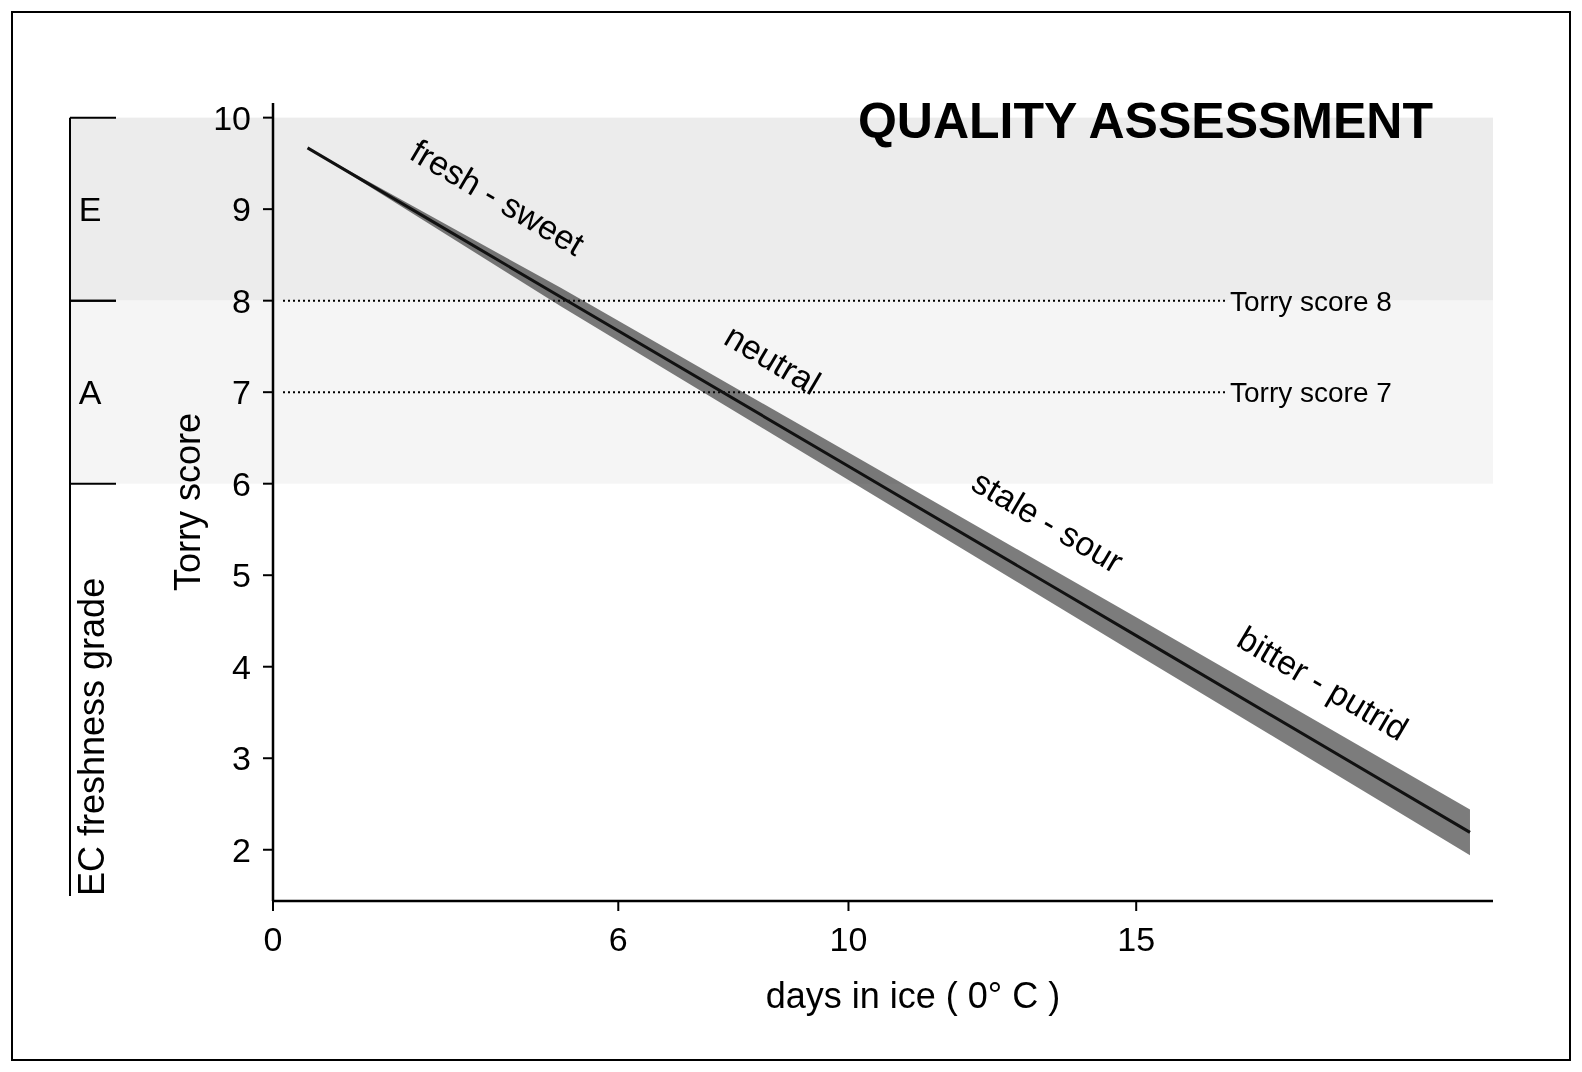 The height and width of the screenshot is (1072, 1582). Describe the element at coordinates (241, 300) in the screenshot. I see `y-tick-label: 8` at that location.